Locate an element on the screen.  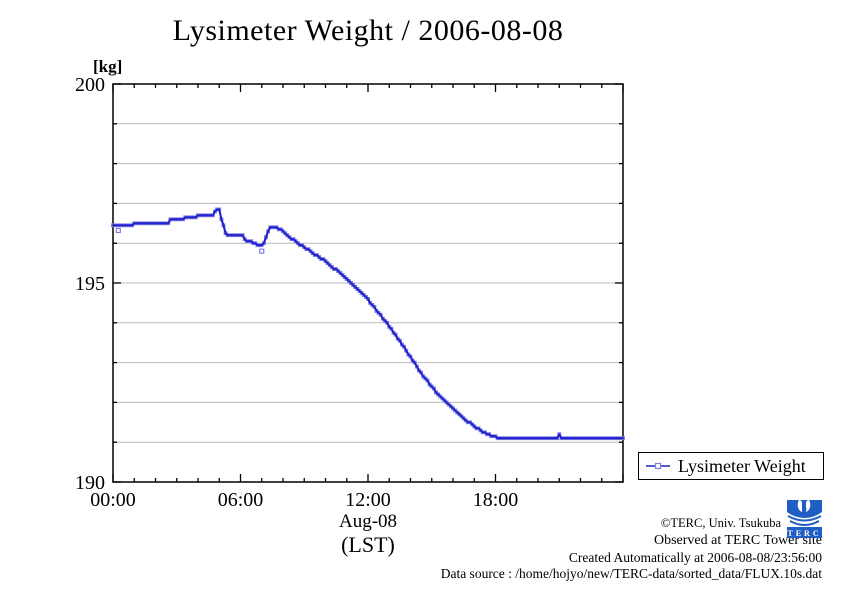
y-tick-label-195: 195 is located at coordinates (90, 284).